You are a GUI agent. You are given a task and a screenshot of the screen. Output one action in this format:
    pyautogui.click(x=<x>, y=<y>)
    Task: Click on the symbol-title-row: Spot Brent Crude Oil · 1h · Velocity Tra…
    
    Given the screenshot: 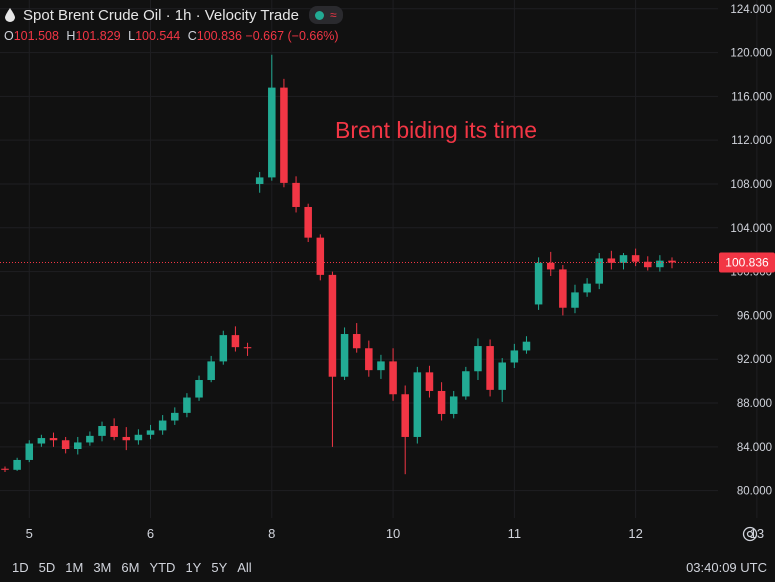 What is the action you would take?
    pyautogui.click(x=174, y=15)
    